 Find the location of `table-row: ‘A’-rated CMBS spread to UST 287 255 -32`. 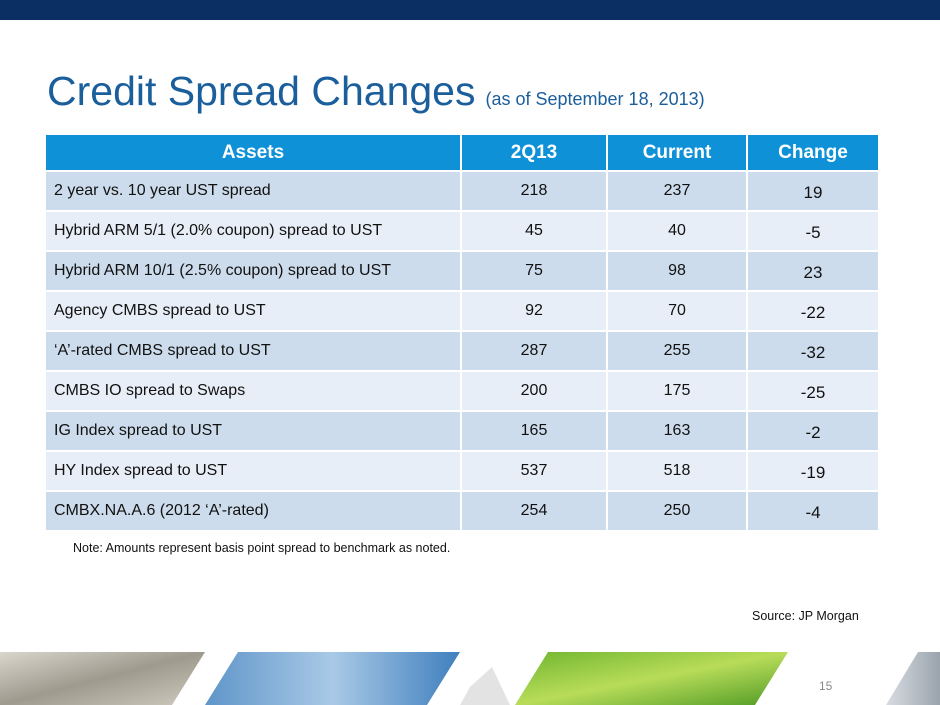

table-row: ‘A’-rated CMBS spread to UST 287 255 -32 is located at coordinates (462, 351).